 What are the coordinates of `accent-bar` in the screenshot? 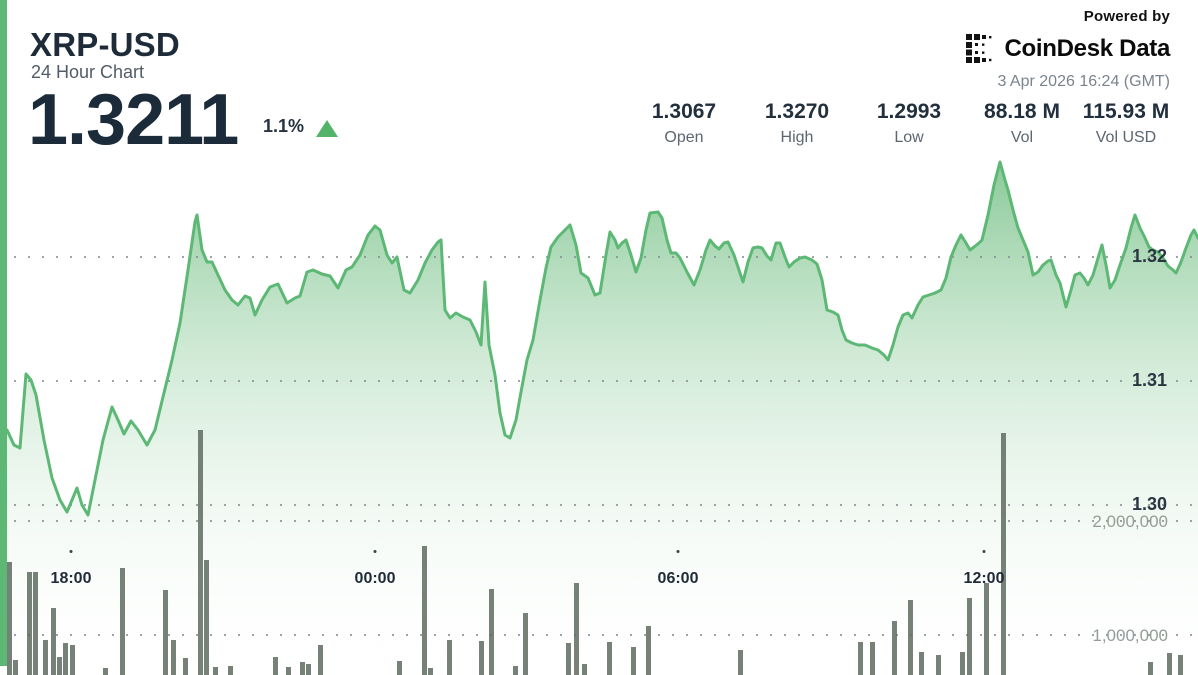 It's located at (3, 333).